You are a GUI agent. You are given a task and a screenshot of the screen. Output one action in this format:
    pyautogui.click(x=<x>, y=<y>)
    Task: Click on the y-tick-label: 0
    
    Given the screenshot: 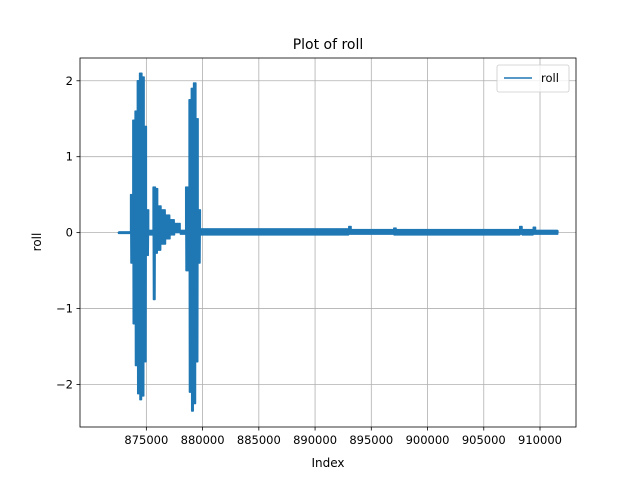 What is the action you would take?
    pyautogui.click(x=69, y=233)
    